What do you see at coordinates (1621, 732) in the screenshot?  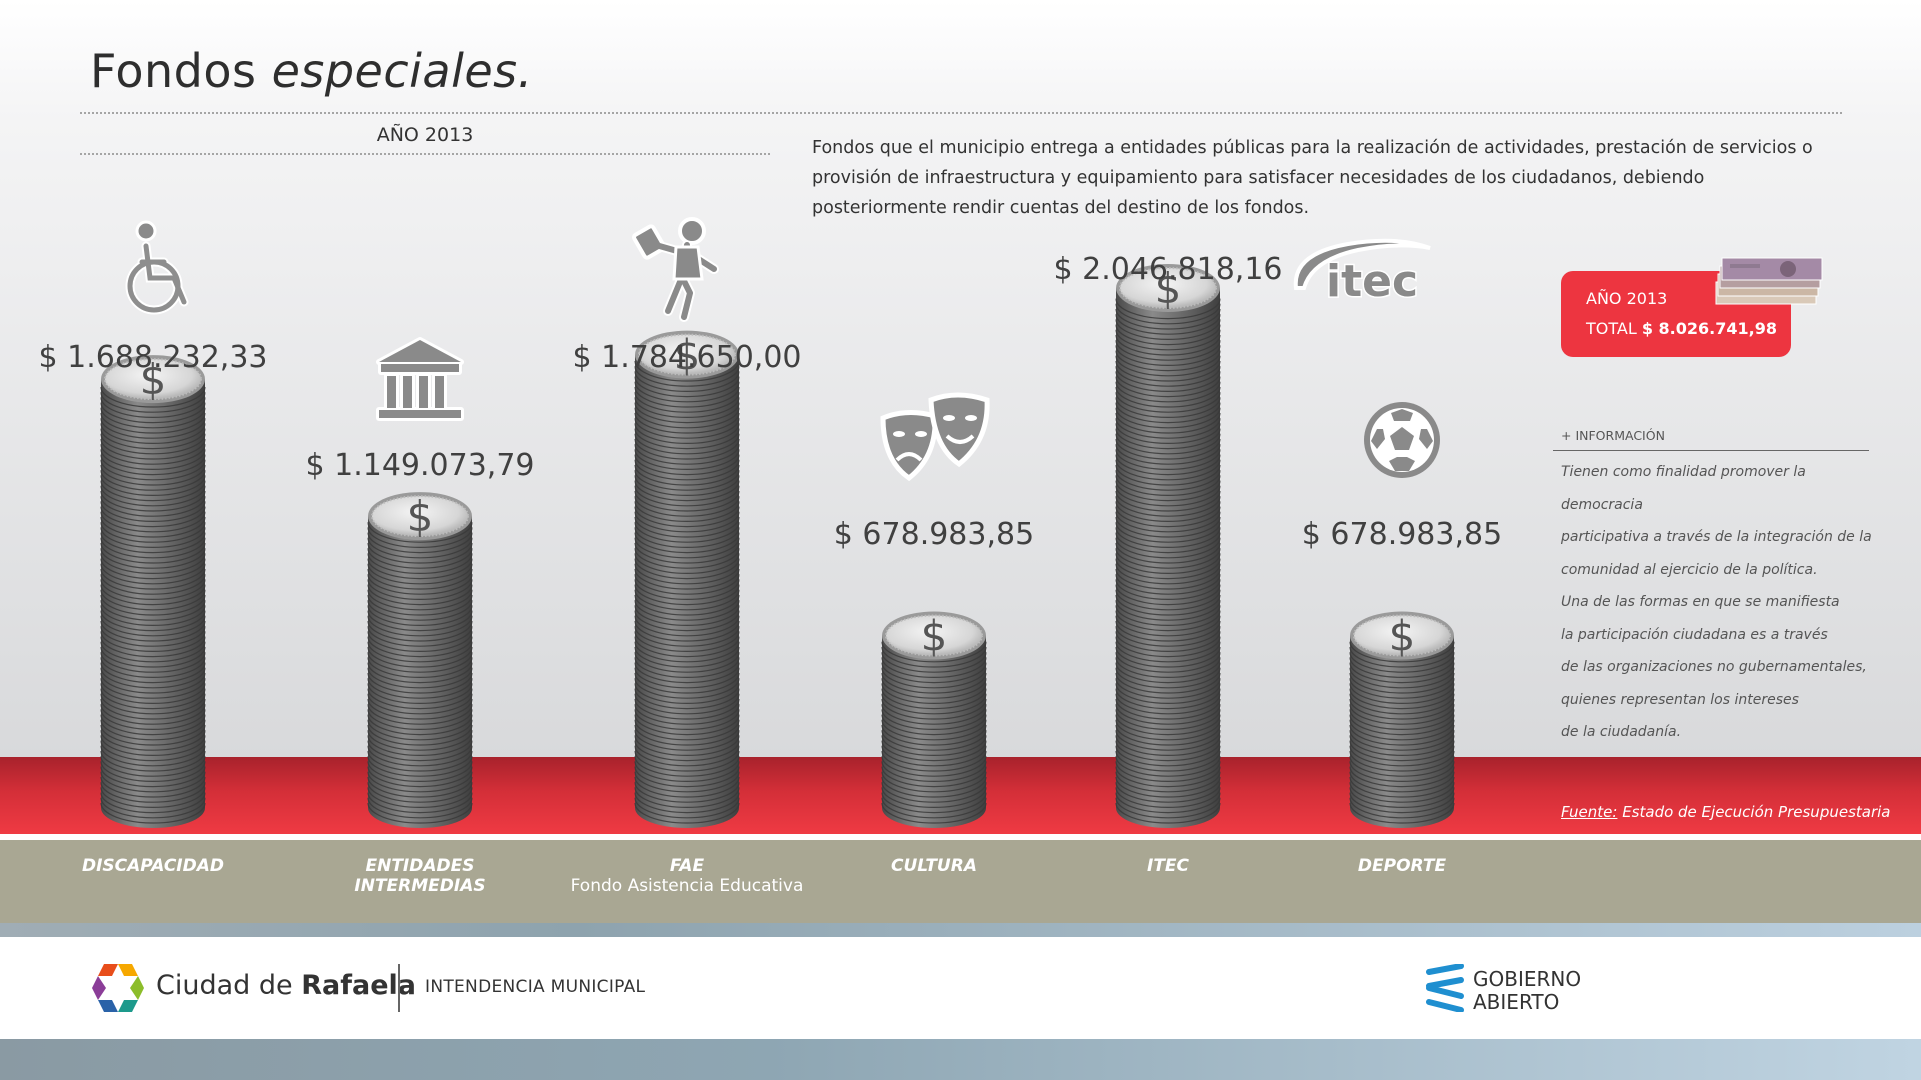 I see `info-line-8: de la ciudadanía.` at bounding box center [1621, 732].